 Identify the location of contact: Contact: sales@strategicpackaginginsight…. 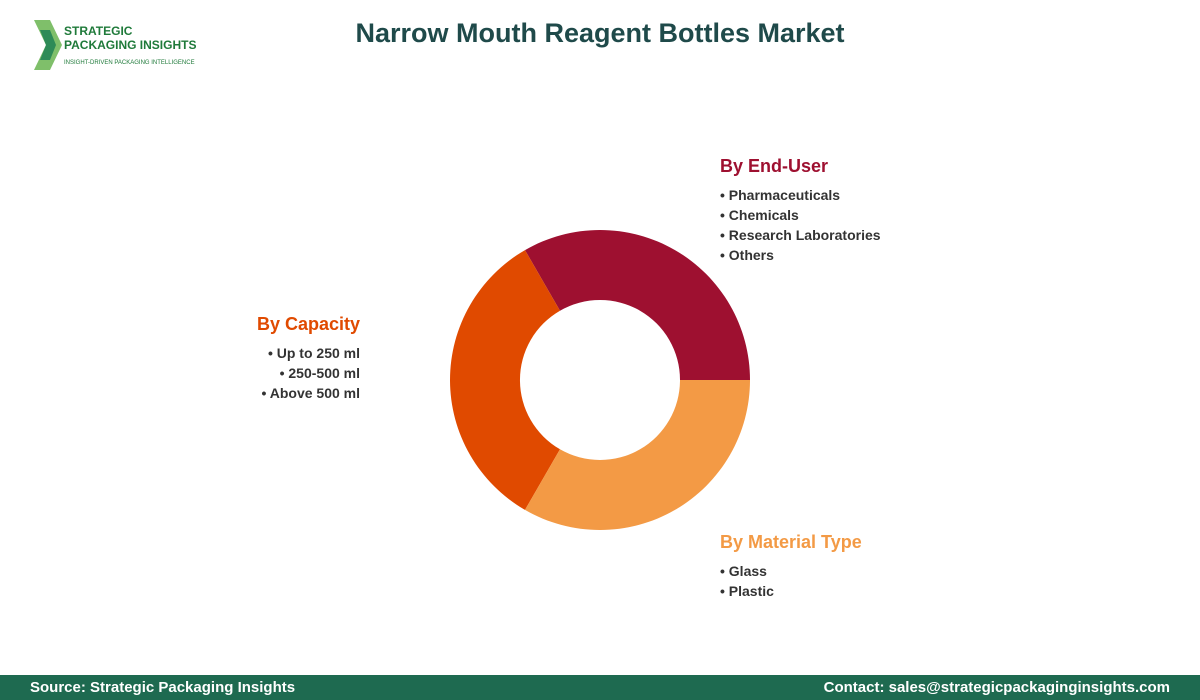
(996, 687).